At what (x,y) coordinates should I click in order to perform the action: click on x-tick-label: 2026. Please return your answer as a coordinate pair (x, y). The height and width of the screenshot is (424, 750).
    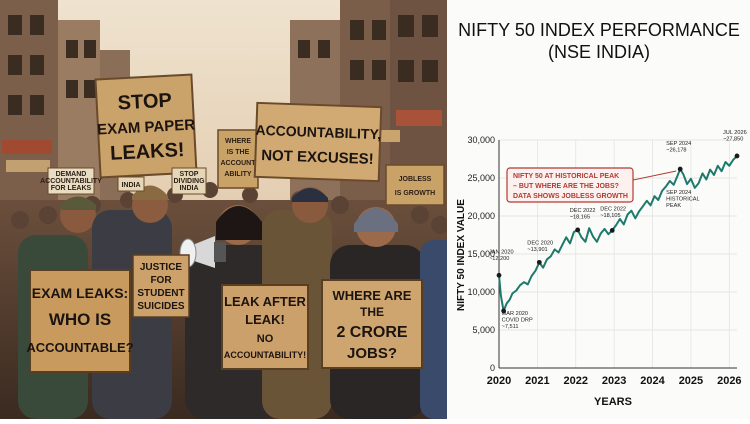
    Looking at the image, I should click on (729, 381).